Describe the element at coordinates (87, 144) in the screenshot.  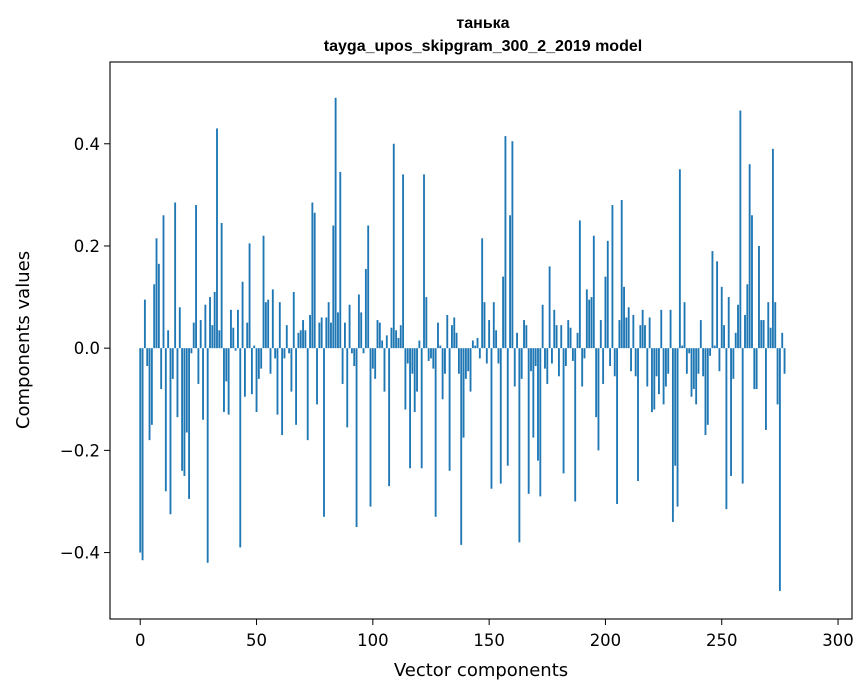
I see `y-tick-label: 0.4` at that location.